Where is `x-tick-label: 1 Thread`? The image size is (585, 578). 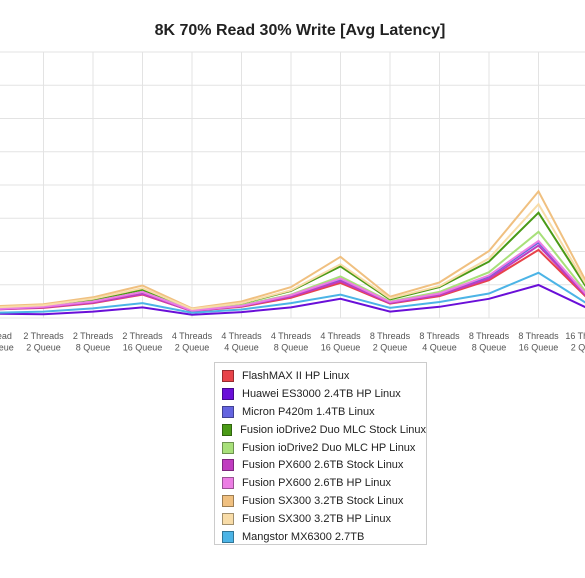
x-tick-label: 1 Thread is located at coordinates (6, 336).